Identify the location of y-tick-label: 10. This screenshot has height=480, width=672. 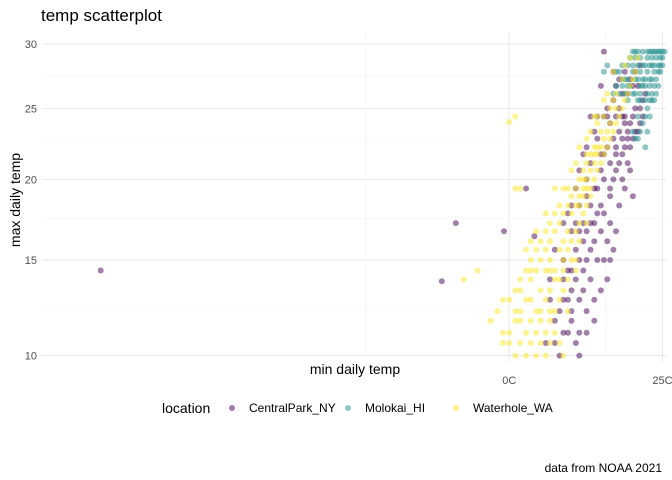
(31, 357).